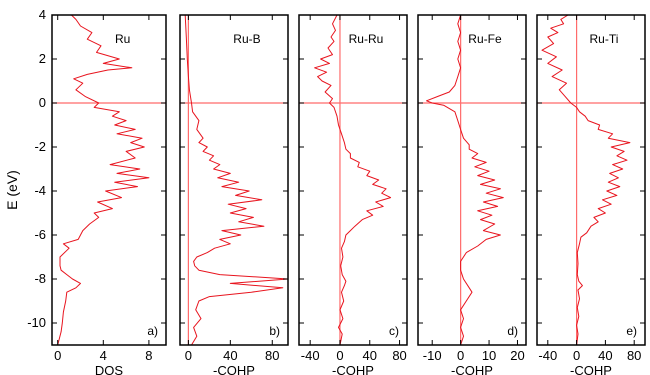 This screenshot has width=650, height=375. What do you see at coordinates (517, 355) in the screenshot?
I see `x-tick-label: 20` at bounding box center [517, 355].